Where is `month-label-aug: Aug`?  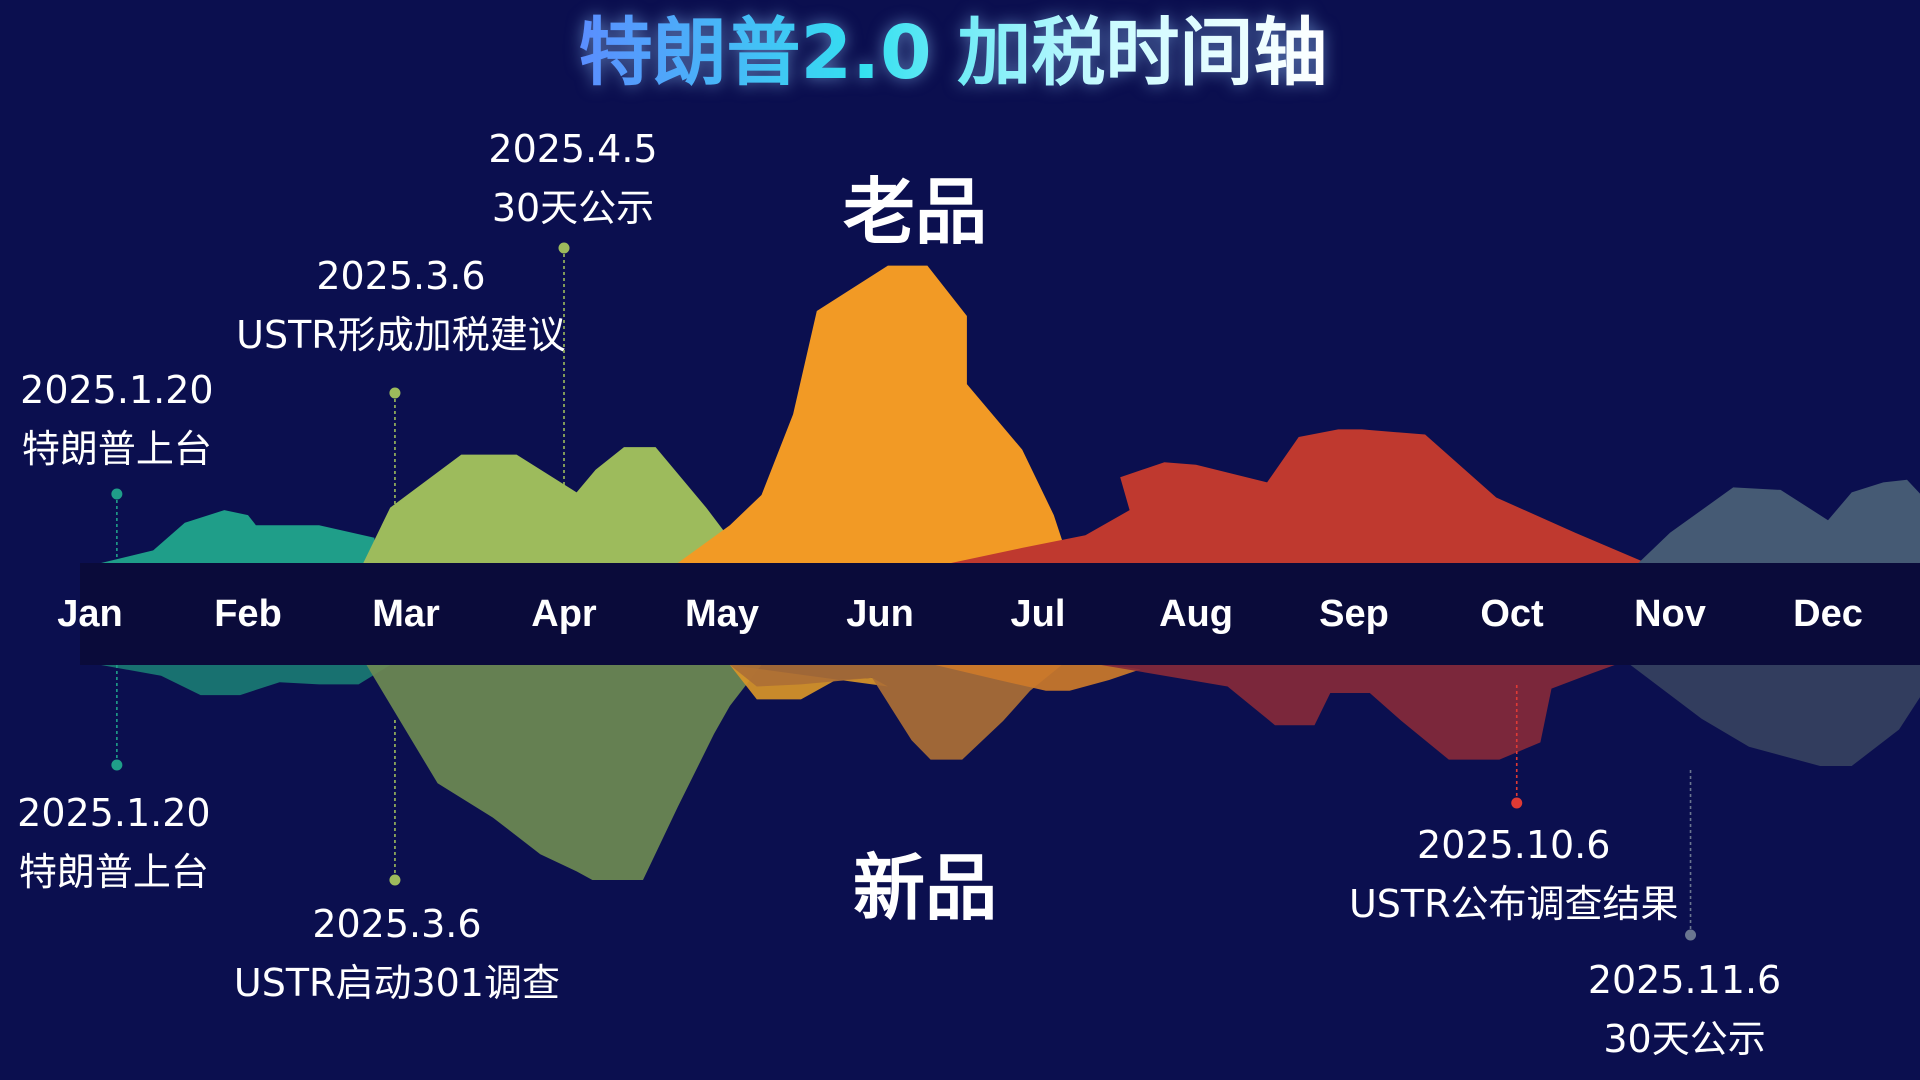 month-label-aug: Aug is located at coordinates (1196, 614).